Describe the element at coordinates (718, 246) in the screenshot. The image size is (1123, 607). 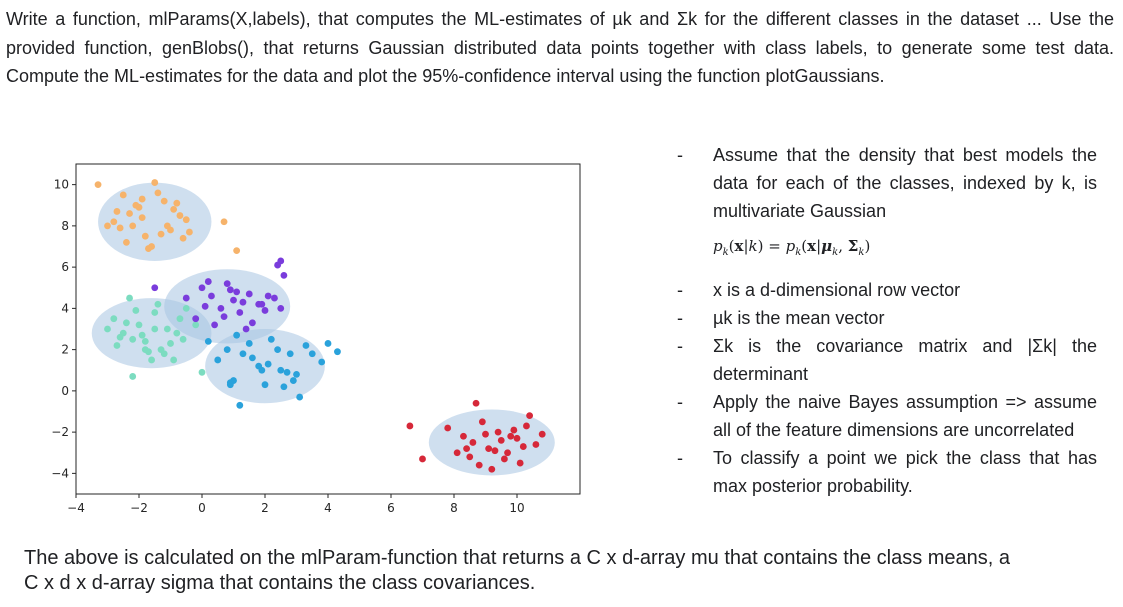
I see `formula-p: p` at that location.